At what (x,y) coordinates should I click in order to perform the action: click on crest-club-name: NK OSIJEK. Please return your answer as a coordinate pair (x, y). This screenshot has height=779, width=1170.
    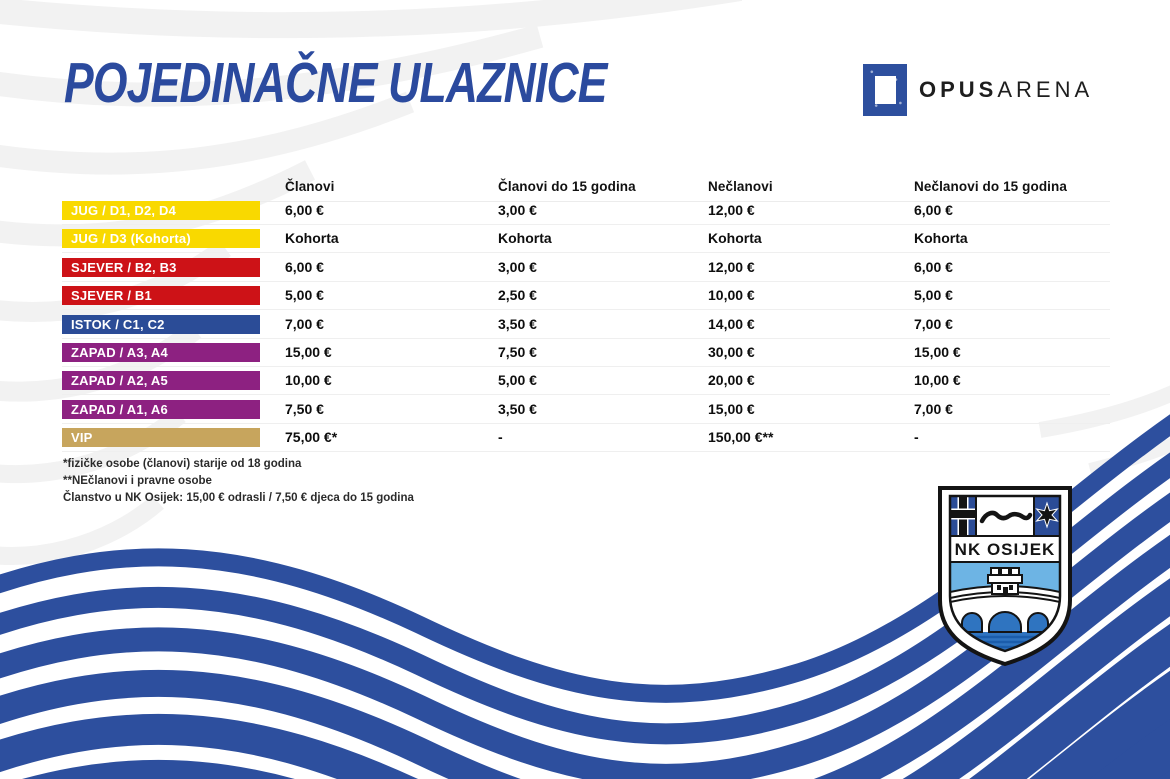
    Looking at the image, I should click on (1005, 549).